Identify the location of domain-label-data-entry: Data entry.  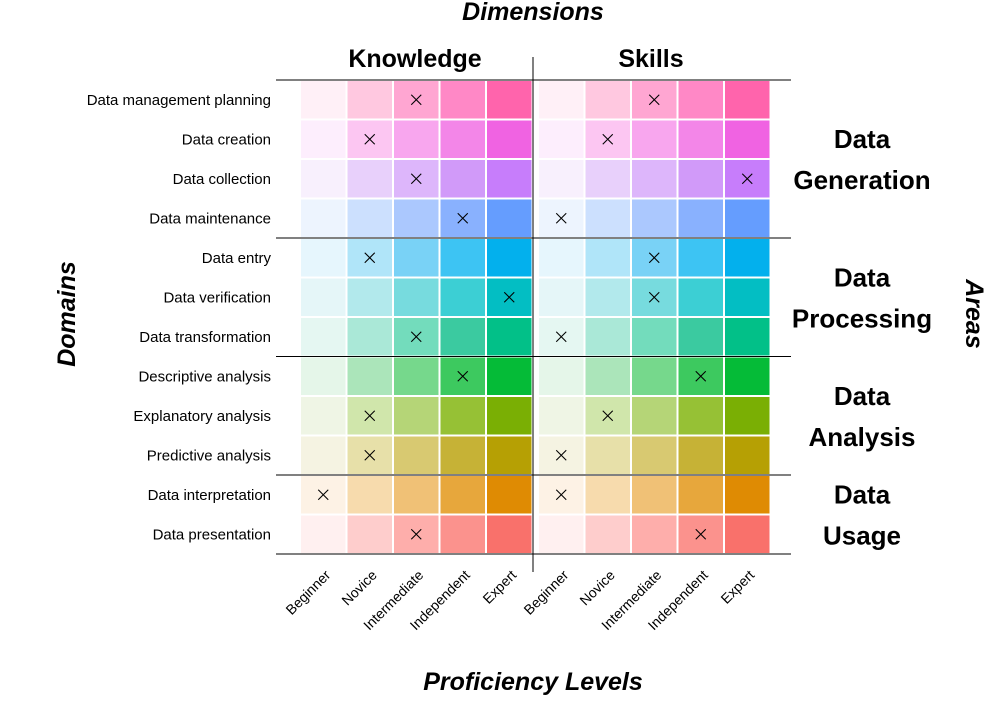
(237, 258).